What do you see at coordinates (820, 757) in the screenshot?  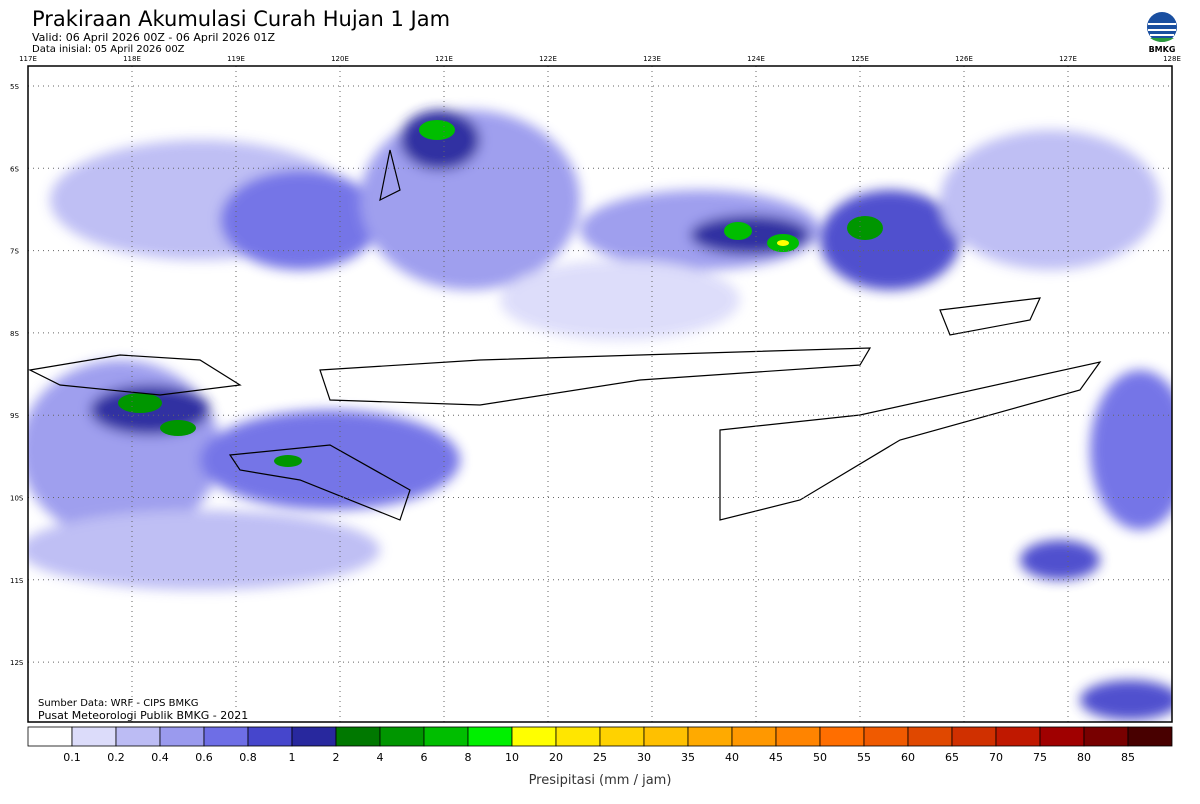 I see `legend-label: 50` at bounding box center [820, 757].